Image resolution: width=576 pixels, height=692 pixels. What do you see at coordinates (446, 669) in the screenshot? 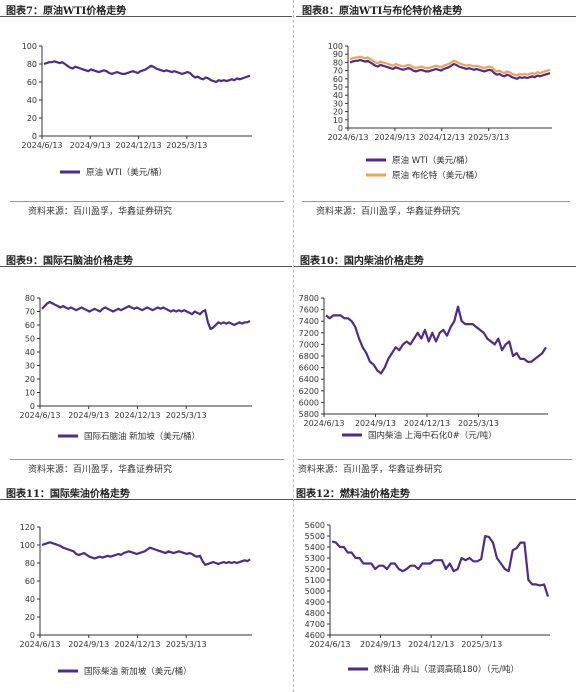
I see `legend-label: 燃料油 舟山（混调高硫180）（元/吨）` at bounding box center [446, 669].